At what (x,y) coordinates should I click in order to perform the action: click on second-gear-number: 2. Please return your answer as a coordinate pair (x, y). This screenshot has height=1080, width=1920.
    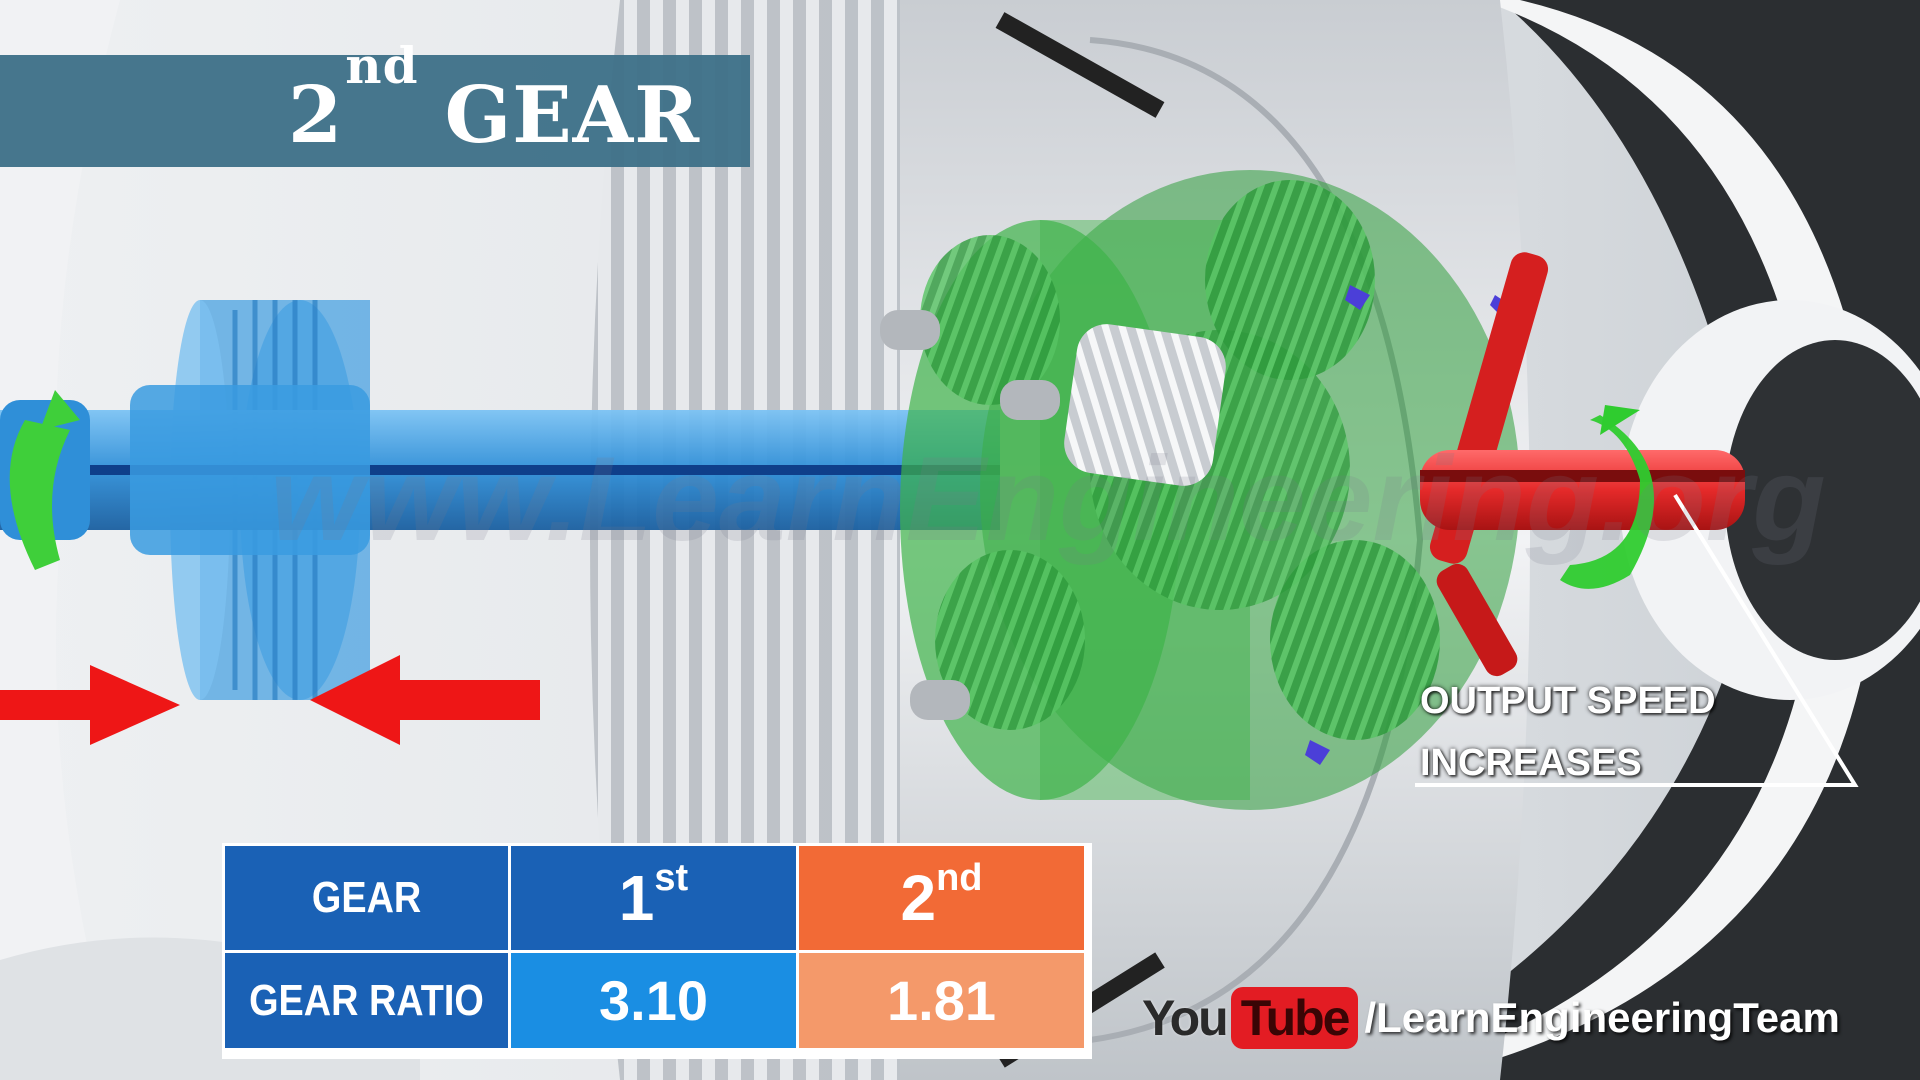
    Looking at the image, I should click on (918, 898).